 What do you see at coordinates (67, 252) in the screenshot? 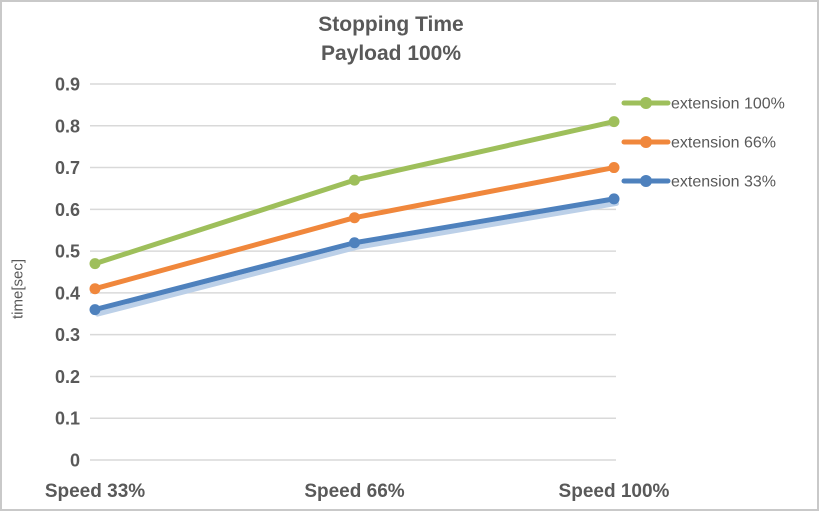
I see `y-axis-tick-label: 0.5` at bounding box center [67, 252].